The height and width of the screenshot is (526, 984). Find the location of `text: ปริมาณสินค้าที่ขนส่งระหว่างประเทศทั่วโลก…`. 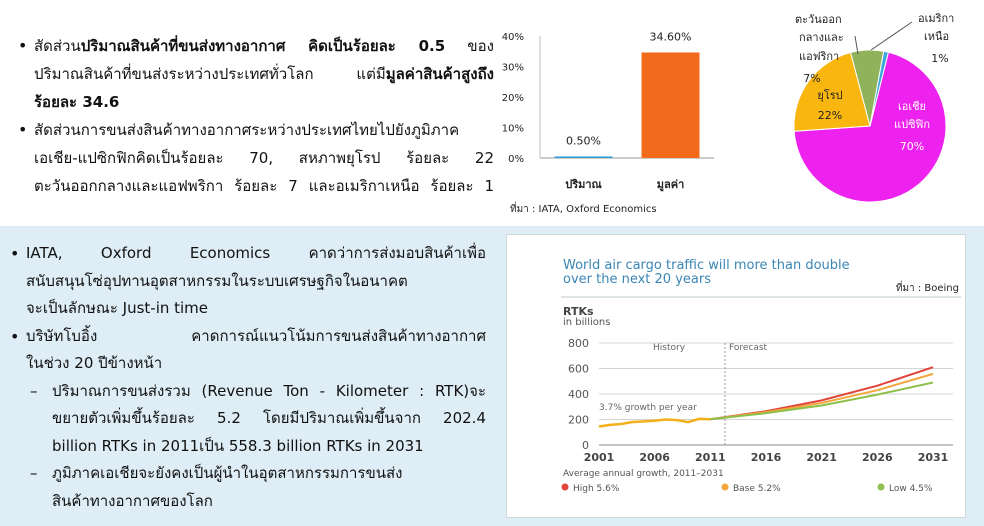

text: ปริมาณสินค้าที่ขนส่งระหว่างประเทศทั่วโลก… is located at coordinates (210, 74).